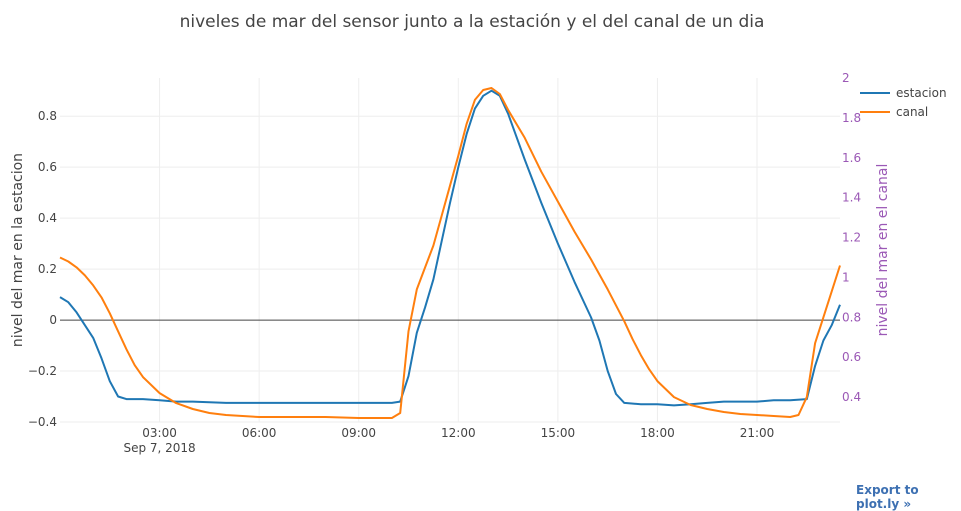  What do you see at coordinates (903, 102) in the screenshot?
I see `legend: estacion canal` at bounding box center [903, 102].